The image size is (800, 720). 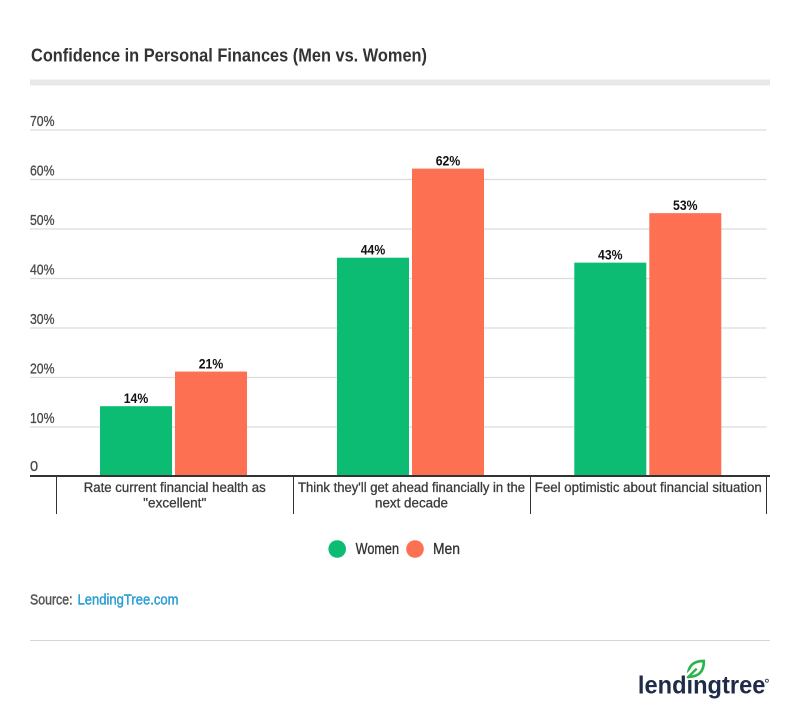 What do you see at coordinates (702, 686) in the screenshot?
I see `svg-text: lendıngtree` at bounding box center [702, 686].